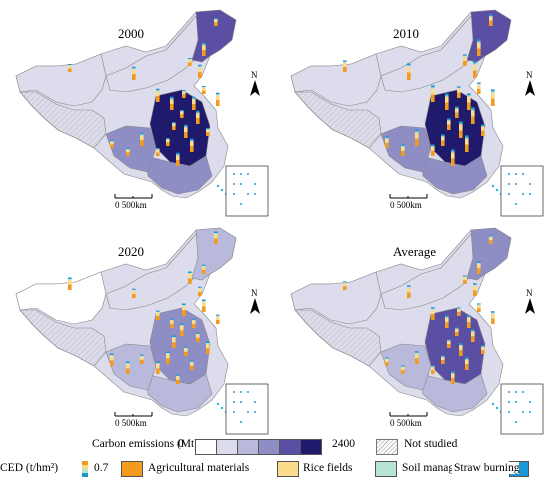 Image resolution: width=550 pixels, height=484 pixels. I want to click on carbon-color-ramp, so click(258, 447).